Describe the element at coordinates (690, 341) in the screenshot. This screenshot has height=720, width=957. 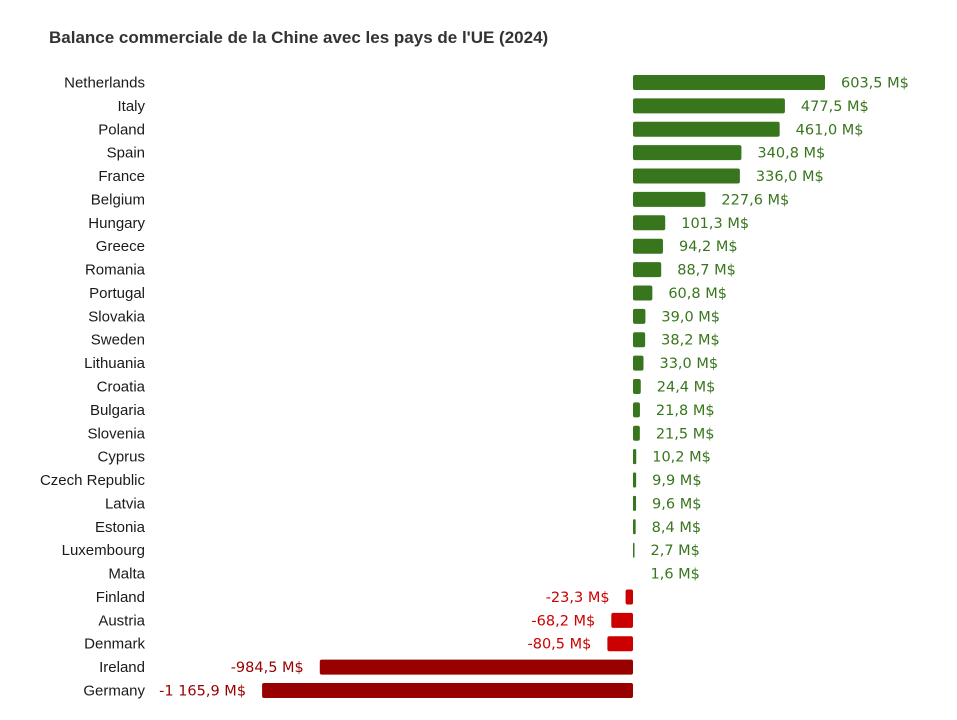
I see `value-label-sweden: 38,2 M$` at that location.